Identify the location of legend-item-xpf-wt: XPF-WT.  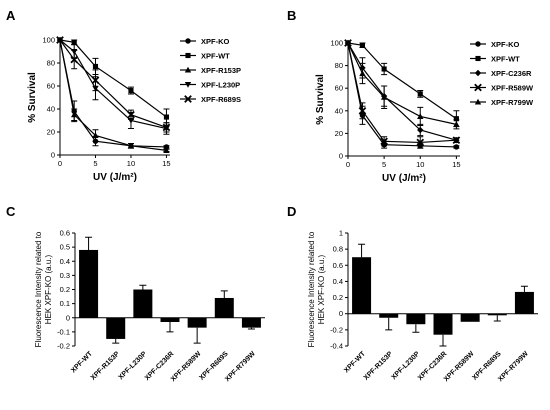
(495, 58).